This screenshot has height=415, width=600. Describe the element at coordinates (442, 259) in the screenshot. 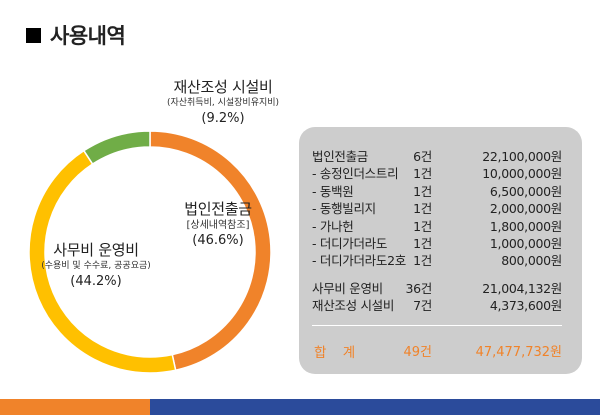

I see `table-row: - 더디가더라도2호 1건 800,000원` at that location.